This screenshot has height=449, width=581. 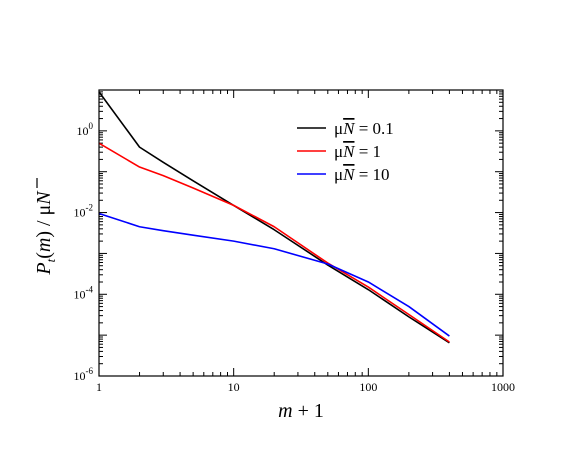 What do you see at coordinates (84, 292) in the screenshot?
I see `y-tick-label: 10⁻⁴` at bounding box center [84, 292].